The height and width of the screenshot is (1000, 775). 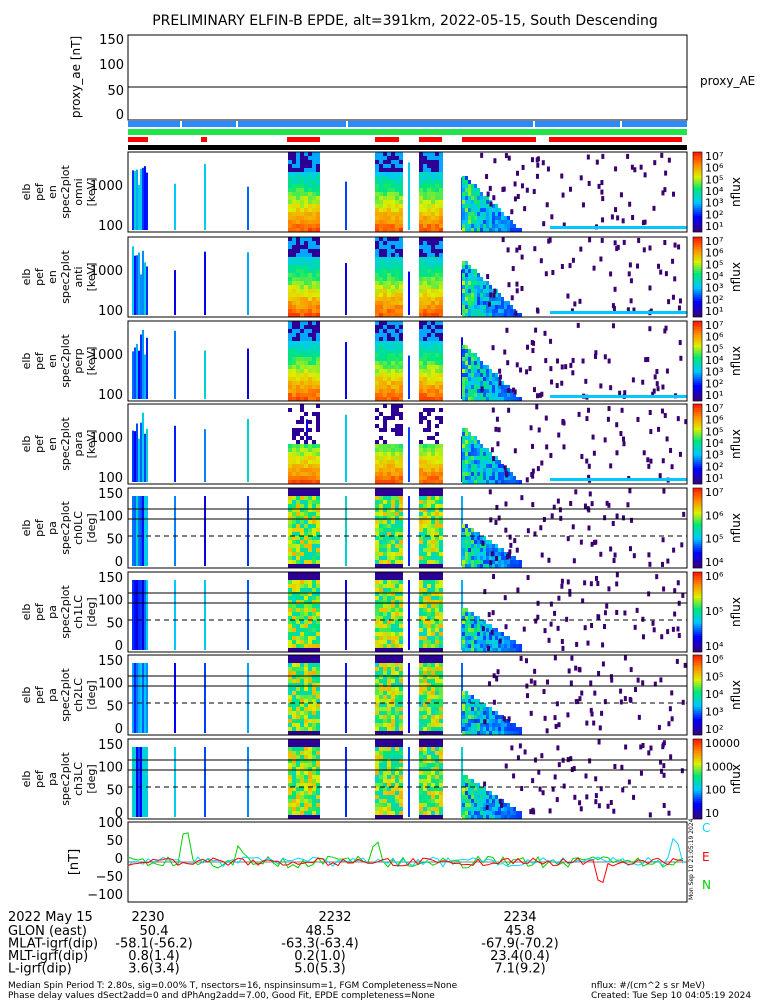 I want to click on panel-frame, so click(x=407, y=444).